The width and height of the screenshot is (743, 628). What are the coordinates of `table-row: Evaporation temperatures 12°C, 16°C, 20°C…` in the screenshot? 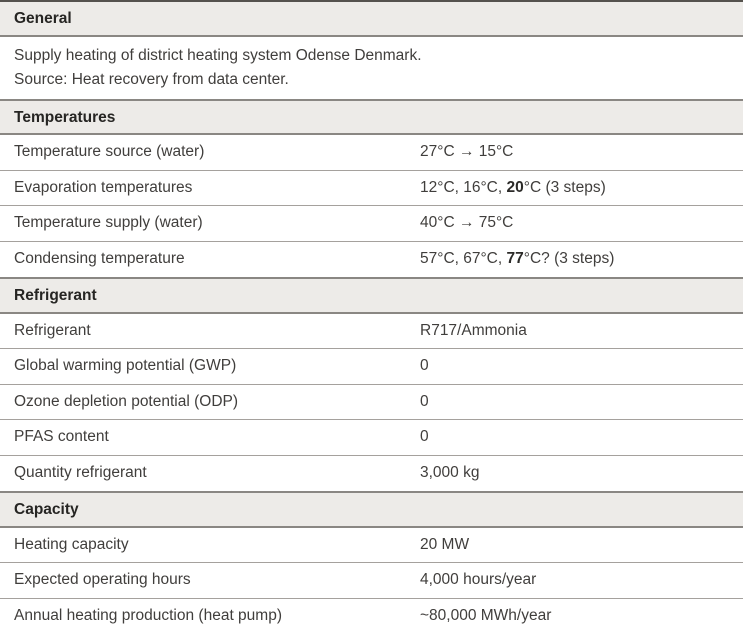 It's located at (371, 188).